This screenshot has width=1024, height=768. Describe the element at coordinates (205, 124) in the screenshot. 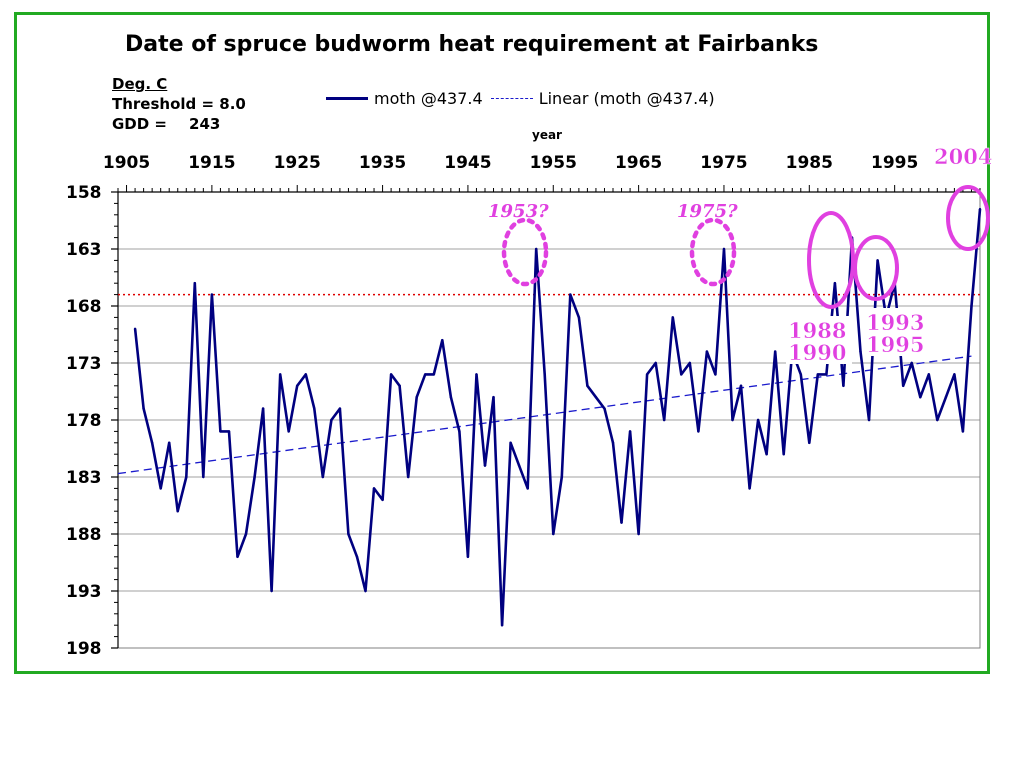

I see `gdd-value: 243` at that location.